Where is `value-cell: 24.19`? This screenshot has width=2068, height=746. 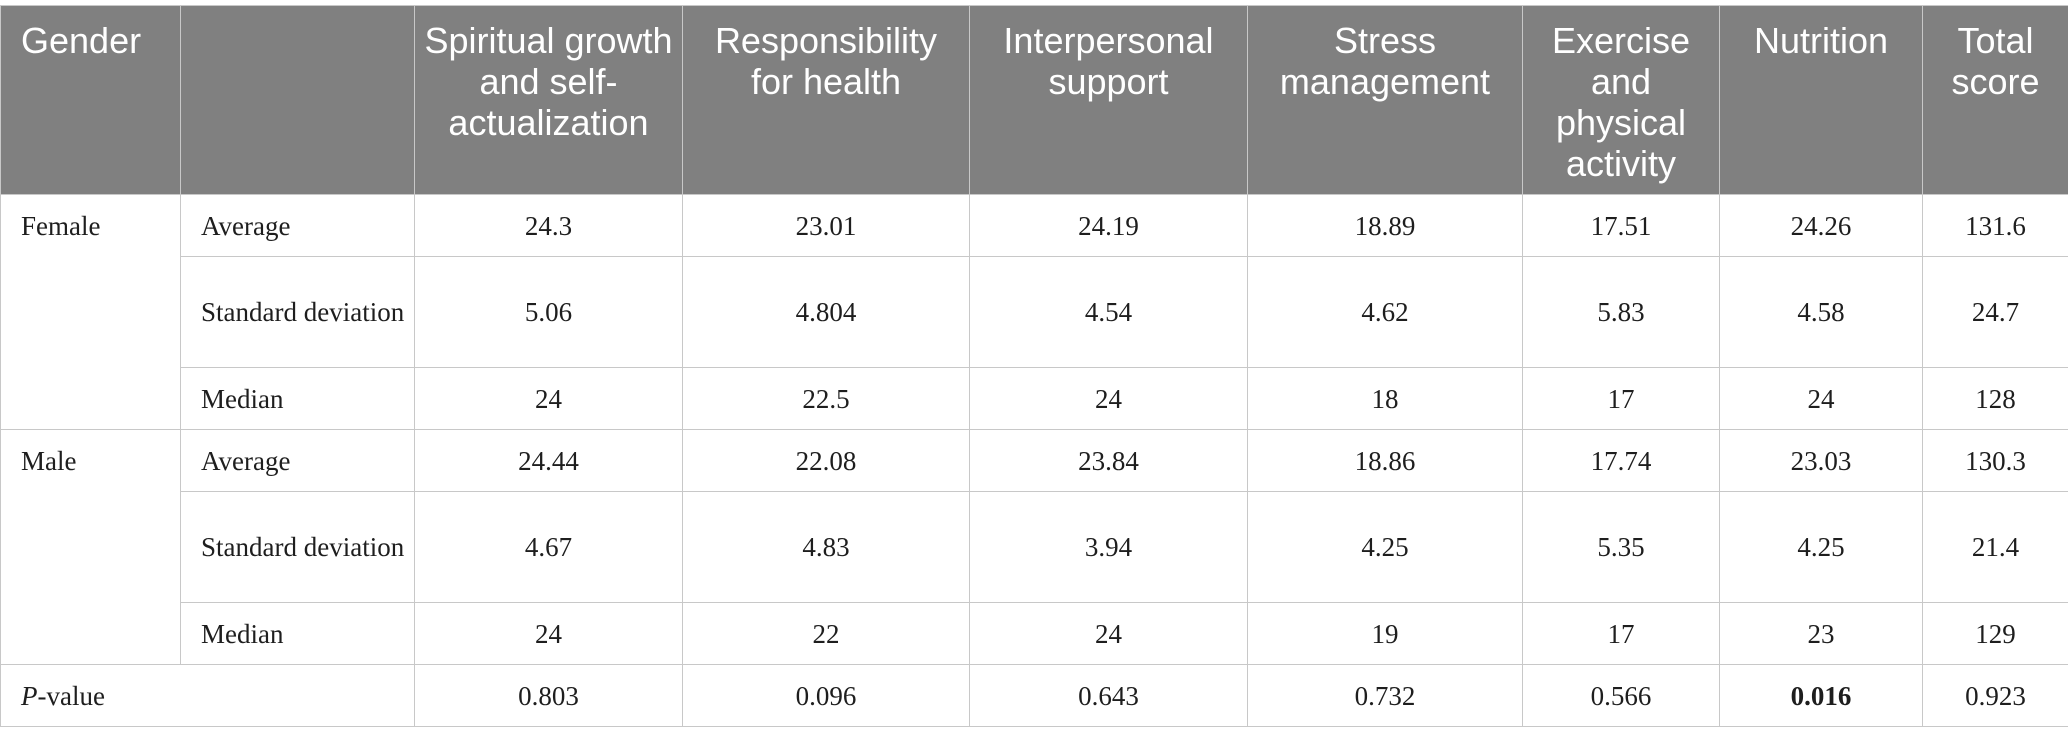
value-cell: 24.19 is located at coordinates (1108, 225).